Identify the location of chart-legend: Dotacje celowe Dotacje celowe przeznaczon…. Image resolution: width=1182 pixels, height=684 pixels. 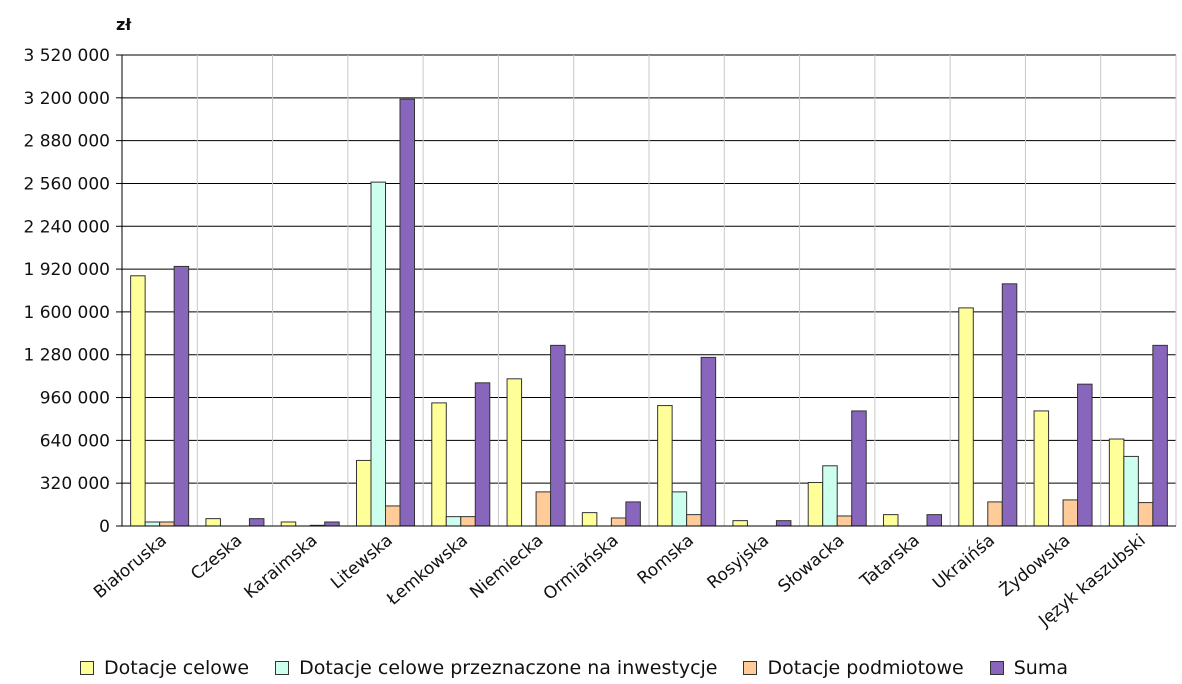
(587, 668).